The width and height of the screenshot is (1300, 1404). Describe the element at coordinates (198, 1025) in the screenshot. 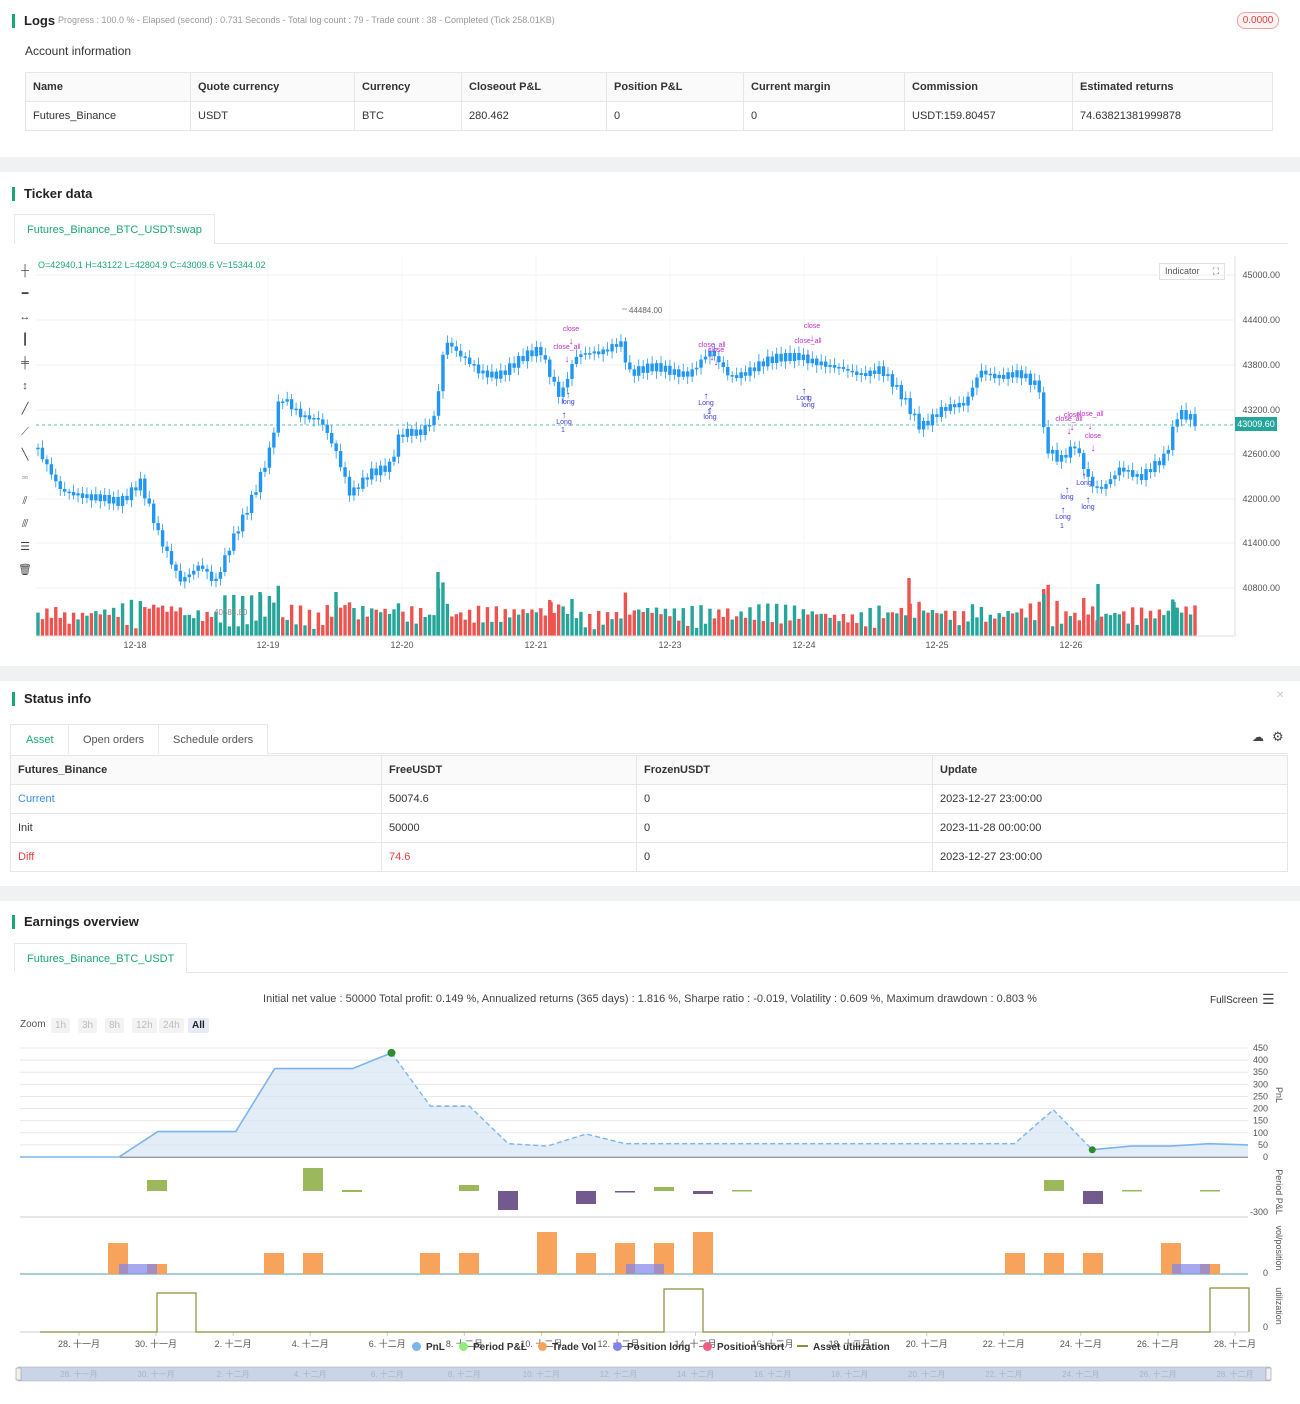

I see `zoom-all-button: All` at that location.